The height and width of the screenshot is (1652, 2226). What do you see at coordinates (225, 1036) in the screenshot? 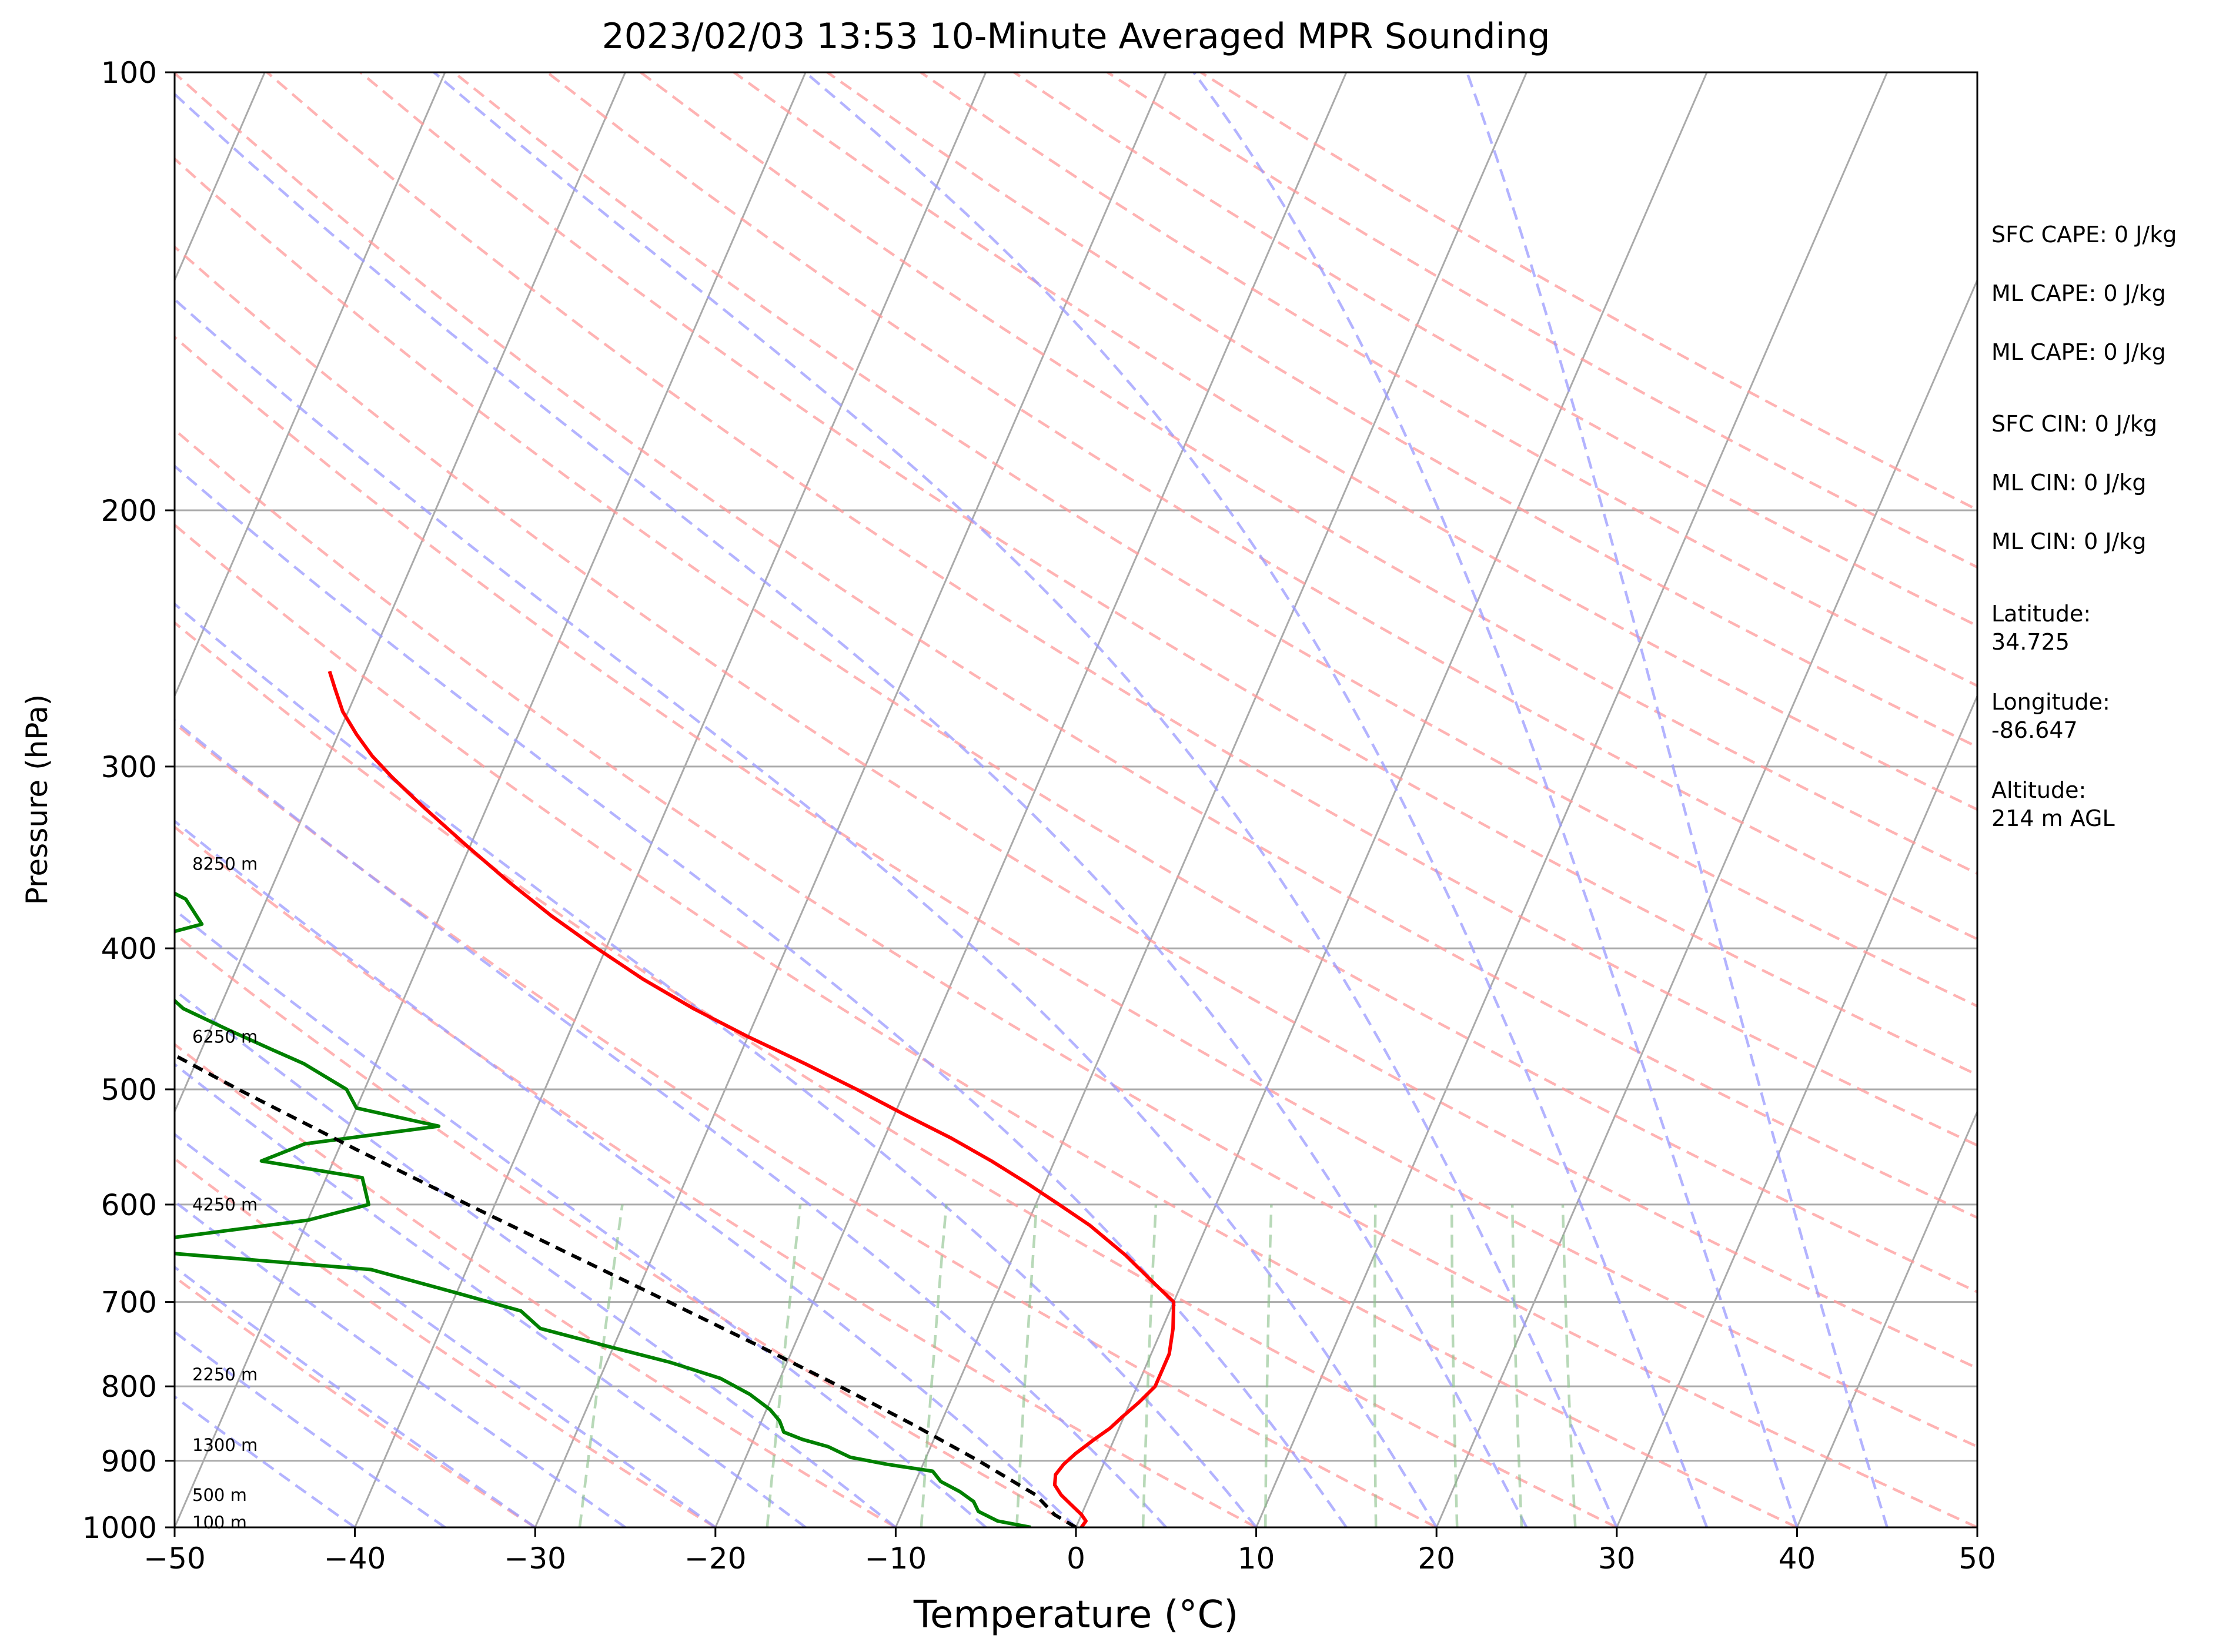
I see `height-label: 6250 m` at bounding box center [225, 1036].